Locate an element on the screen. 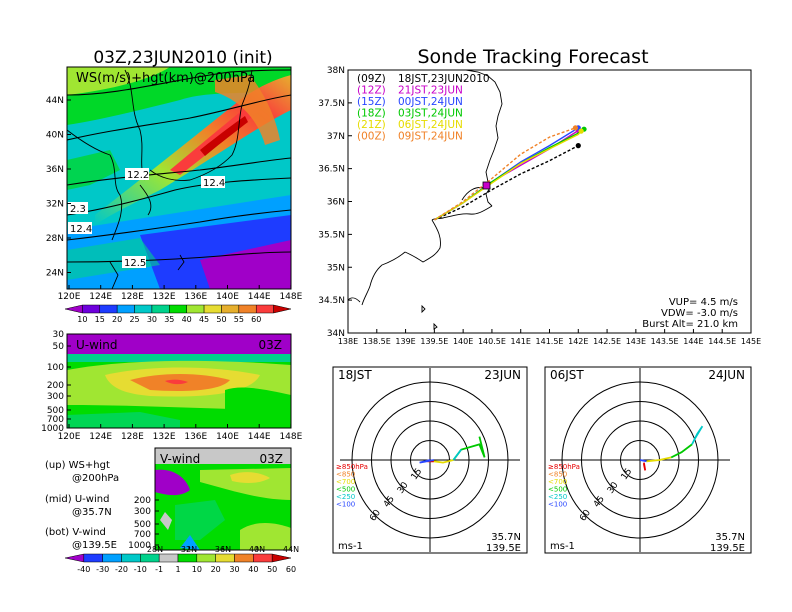 This screenshot has width=792, height=612. hodo2-pressure-legend: ≥850hPa<850<700<500<250<100 is located at coordinates (564, 486).